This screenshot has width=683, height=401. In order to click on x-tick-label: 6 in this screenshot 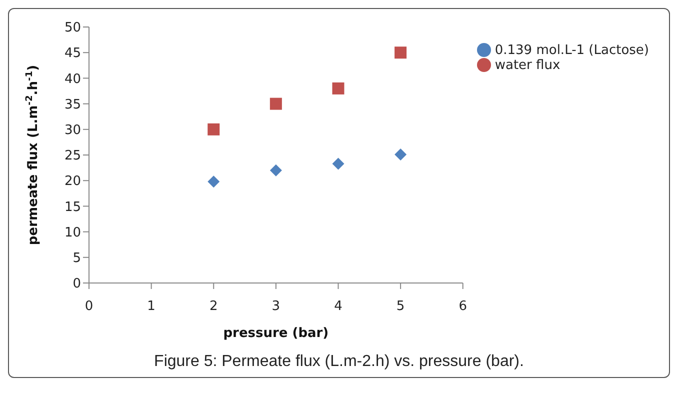, I will do `click(462, 306)`.